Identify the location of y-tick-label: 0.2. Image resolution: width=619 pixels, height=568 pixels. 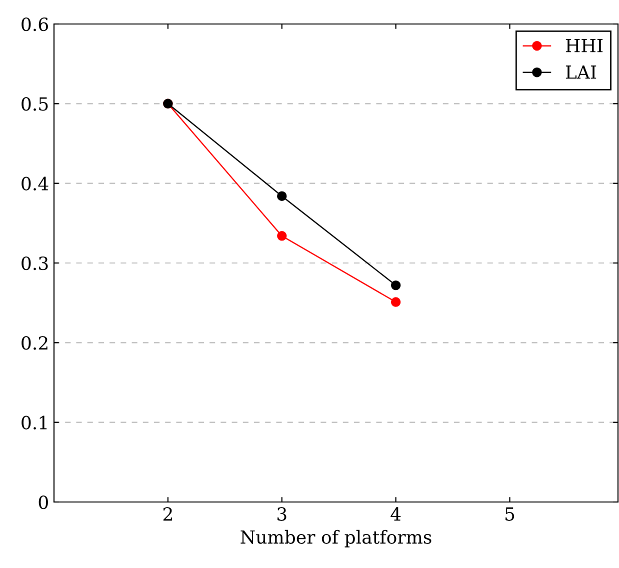
(35, 343).